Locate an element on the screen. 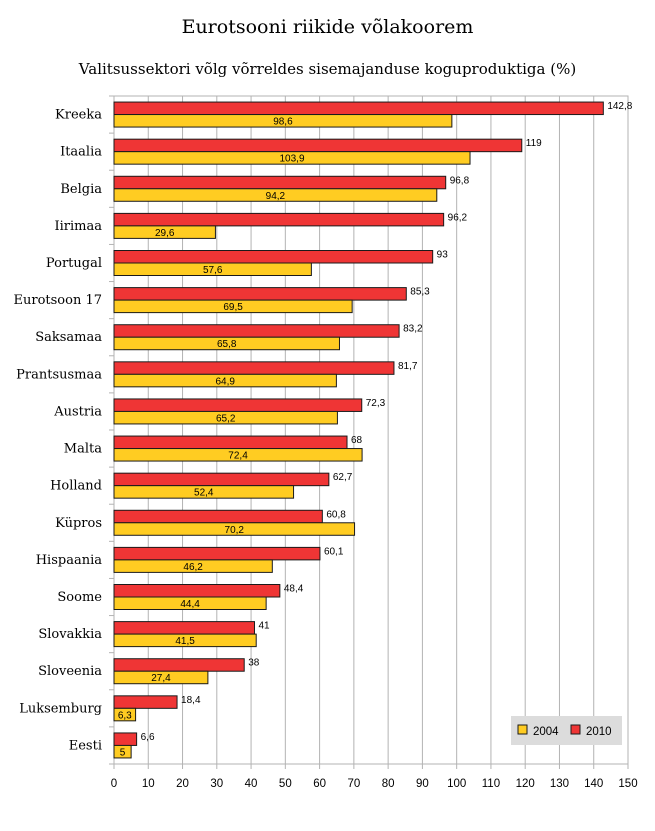  value-label-2004: 6,3 is located at coordinates (125, 715).